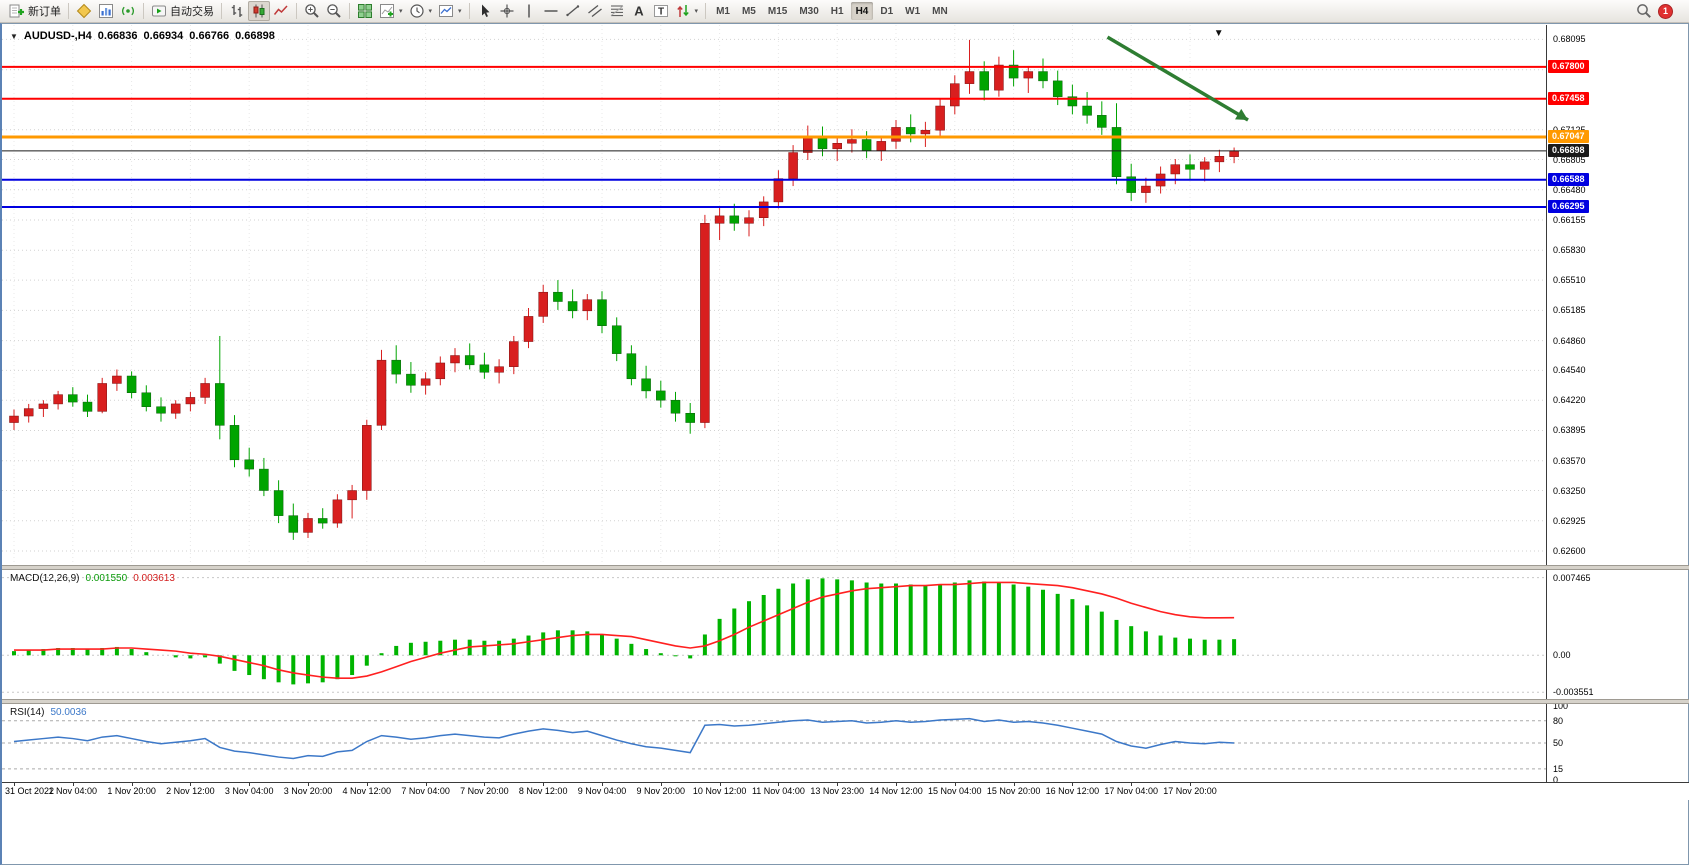  Describe the element at coordinates (617, 11) in the screenshot. I see `fibonacci-button` at that location.